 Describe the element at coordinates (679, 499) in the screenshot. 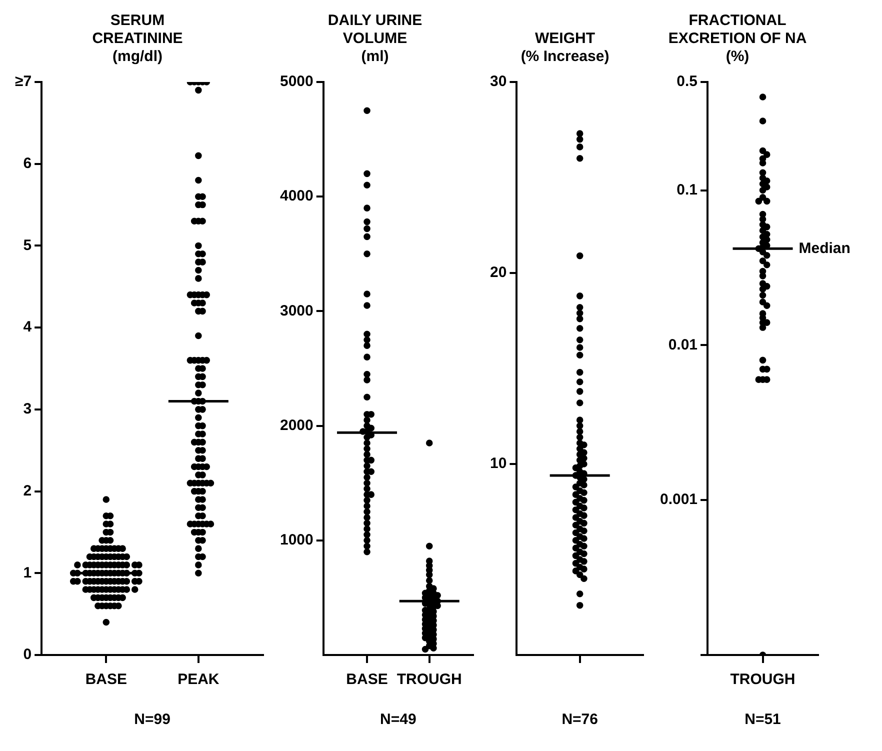

I see `y-tick-label: 0.001` at that location.